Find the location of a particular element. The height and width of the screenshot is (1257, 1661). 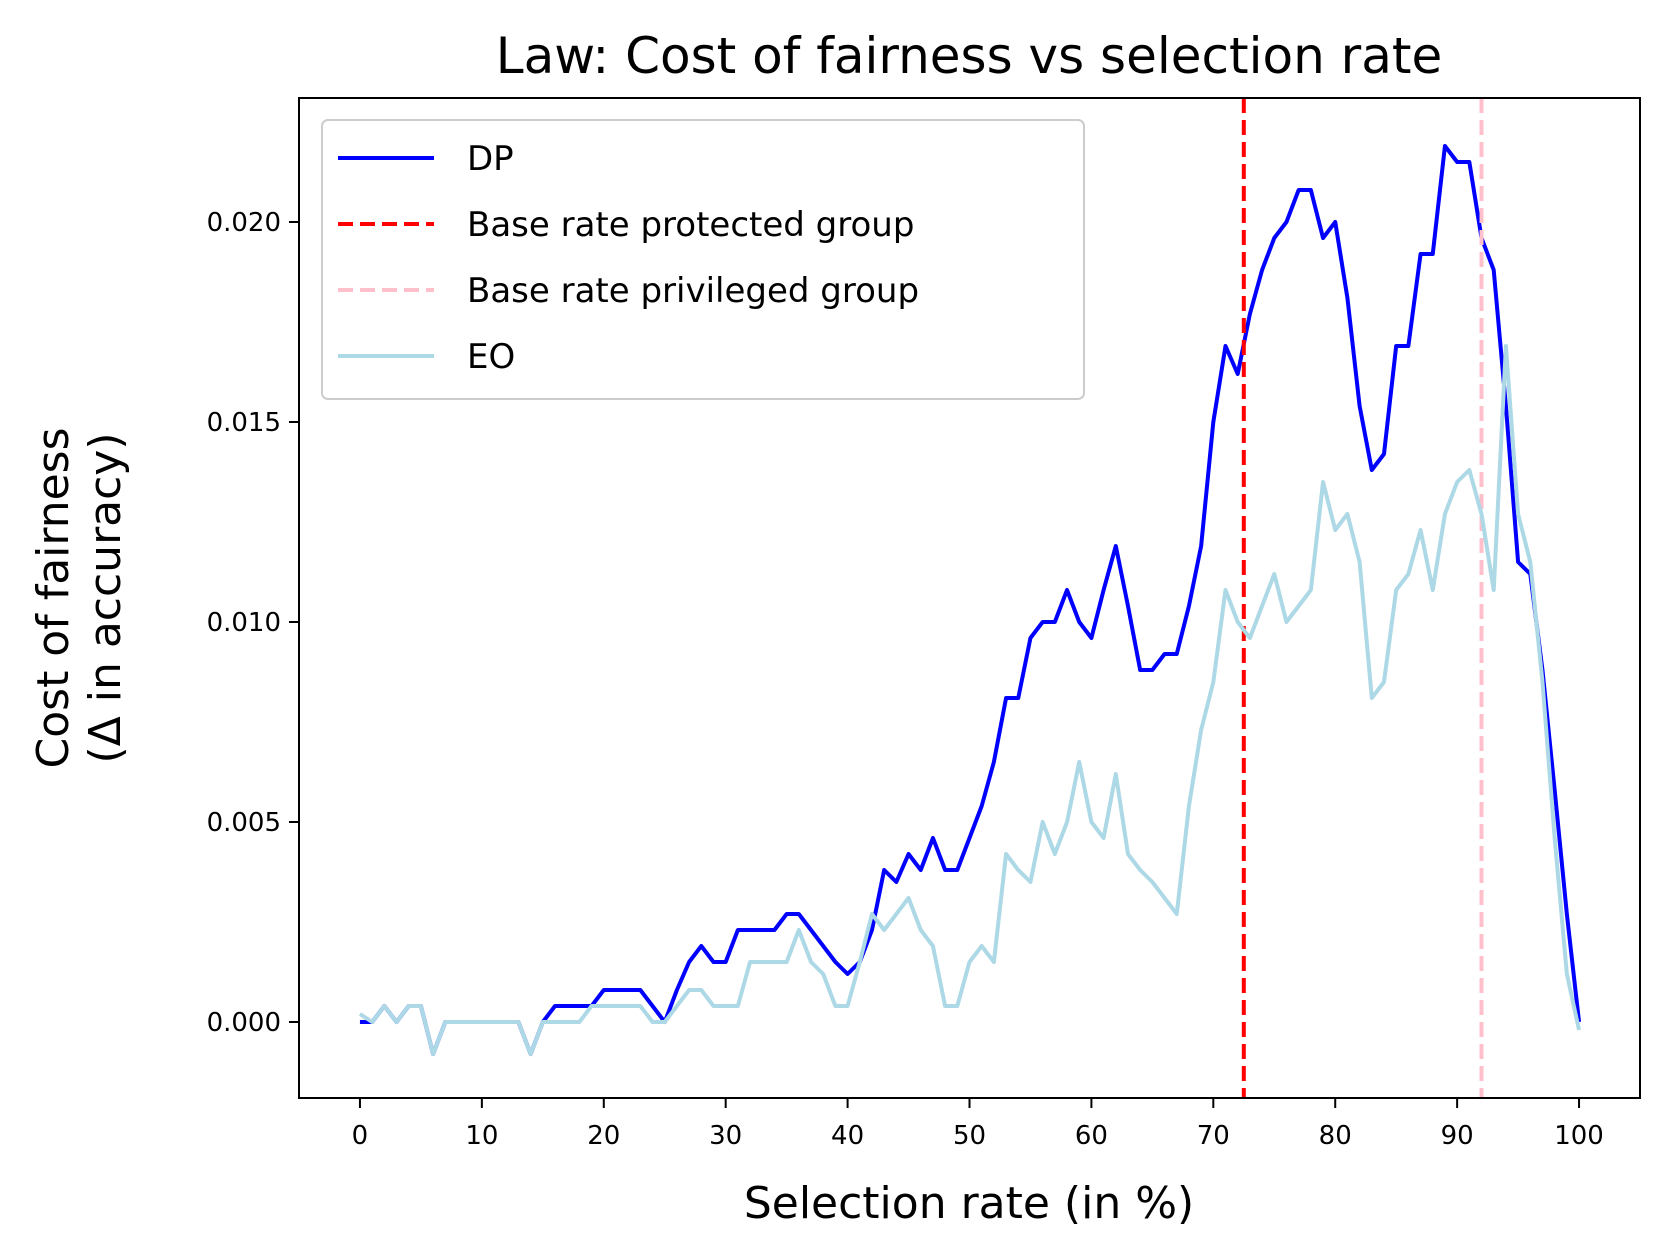

y-tick-label: 0.005 is located at coordinates (244, 823).